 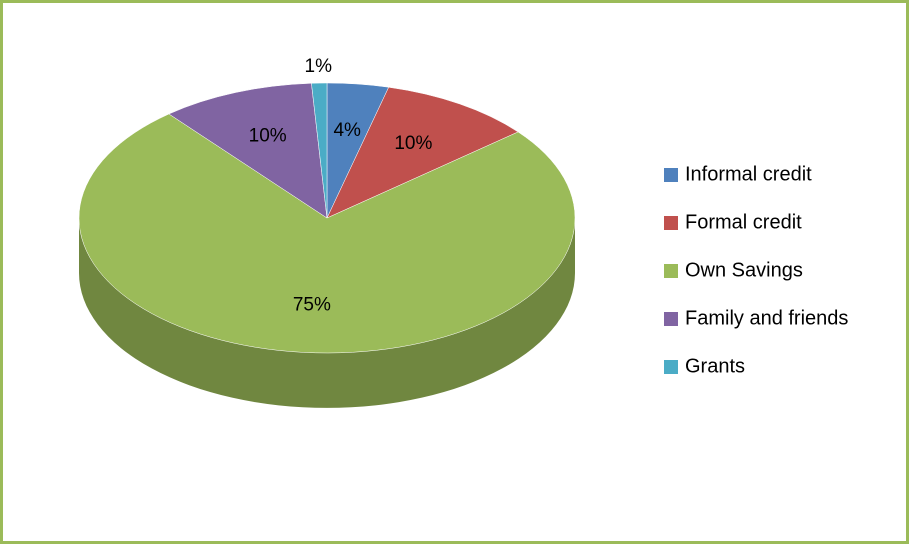 I want to click on legend-label: Family and friends, so click(x=766, y=318).